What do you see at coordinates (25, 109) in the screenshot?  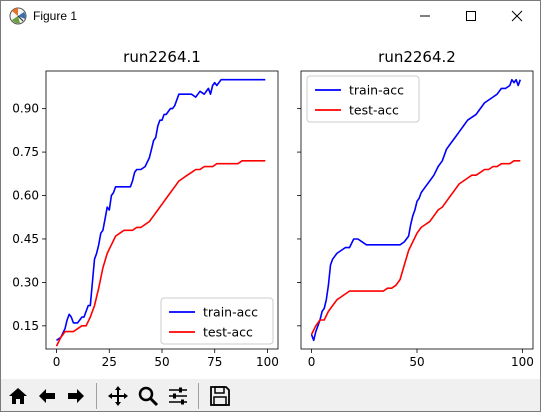 I see `y-tick-label: 0.90` at bounding box center [25, 109].